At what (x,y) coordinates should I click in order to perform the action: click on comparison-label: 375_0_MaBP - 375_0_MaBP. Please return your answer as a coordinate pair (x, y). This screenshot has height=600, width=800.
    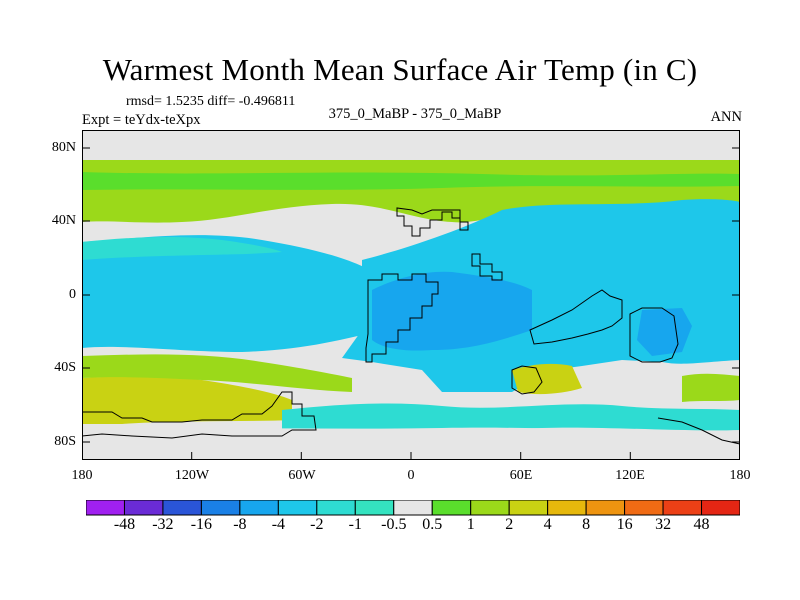
    Looking at the image, I should click on (415, 114).